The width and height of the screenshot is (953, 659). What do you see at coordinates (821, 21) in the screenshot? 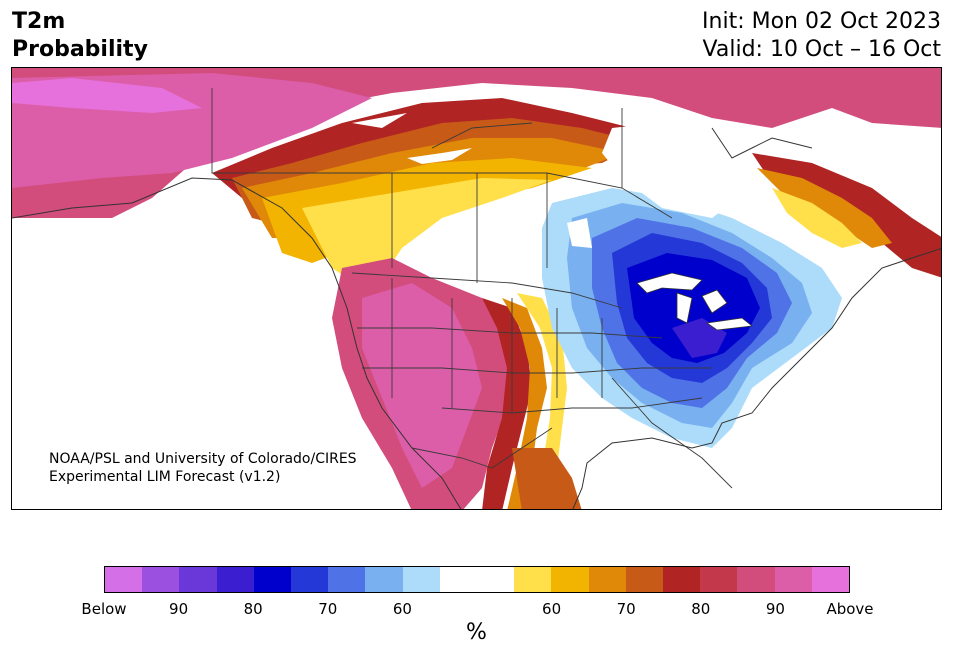
I see `init-date: Init: Mon 02 Oct 2023` at bounding box center [821, 21].